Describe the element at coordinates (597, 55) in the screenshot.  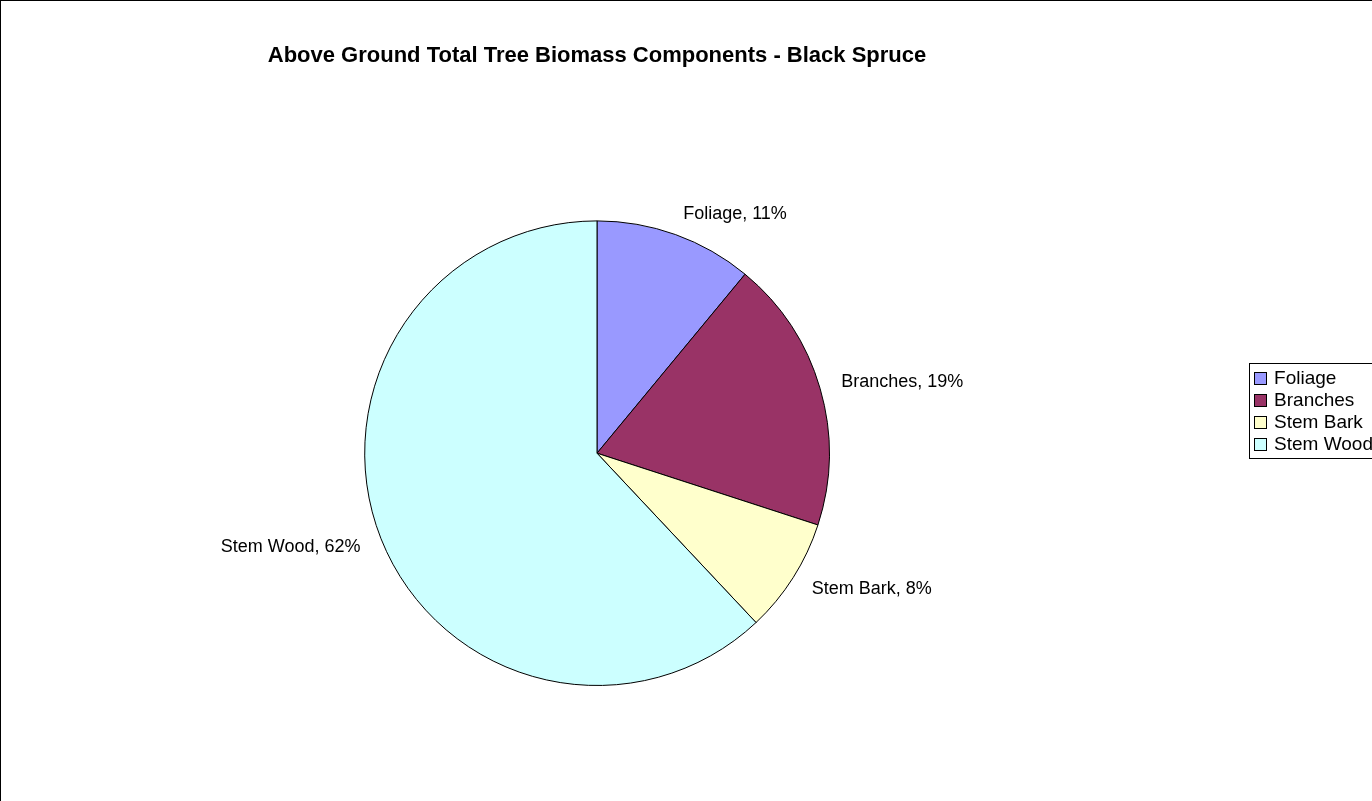
I see `chart-title: Above Ground Total Tree Biomass Components - Black Spruce` at that location.